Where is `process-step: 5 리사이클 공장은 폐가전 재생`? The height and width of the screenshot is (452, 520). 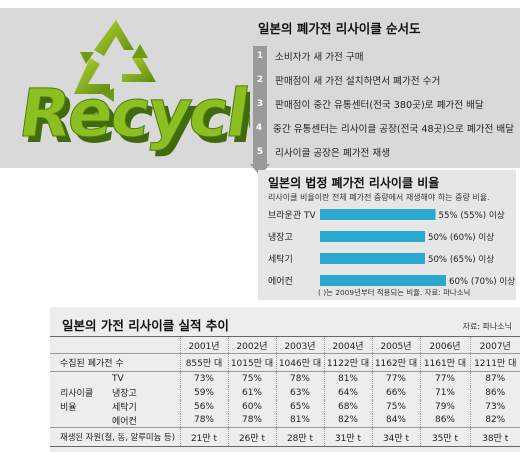
process-step: 5 리사이클 공장은 폐가전 재생 is located at coordinates (383, 152).